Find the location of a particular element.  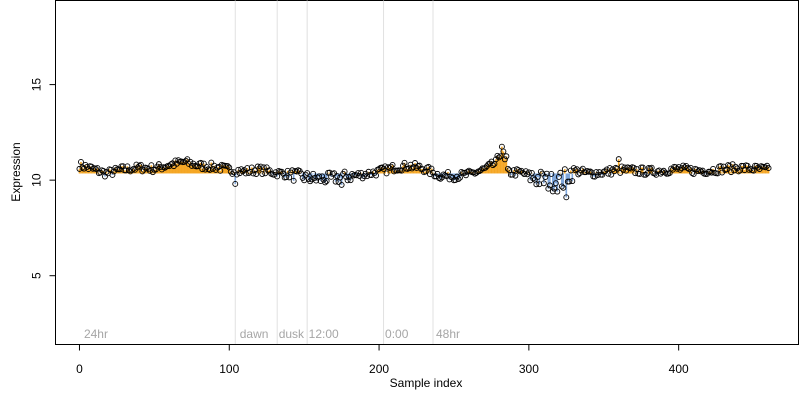

phase-label: dusk is located at coordinates (292, 334).